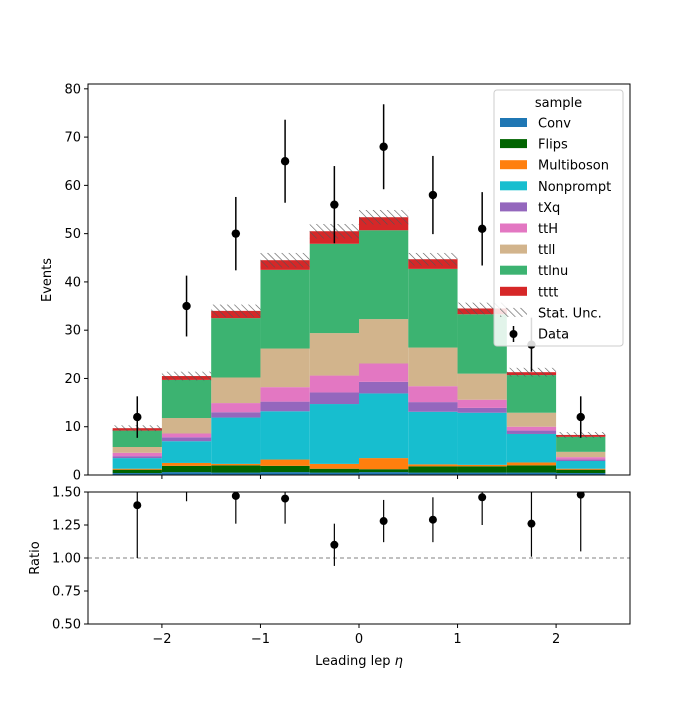 The image size is (700, 704). I want to click on legend-label-ttll: ttll, so click(546, 250).